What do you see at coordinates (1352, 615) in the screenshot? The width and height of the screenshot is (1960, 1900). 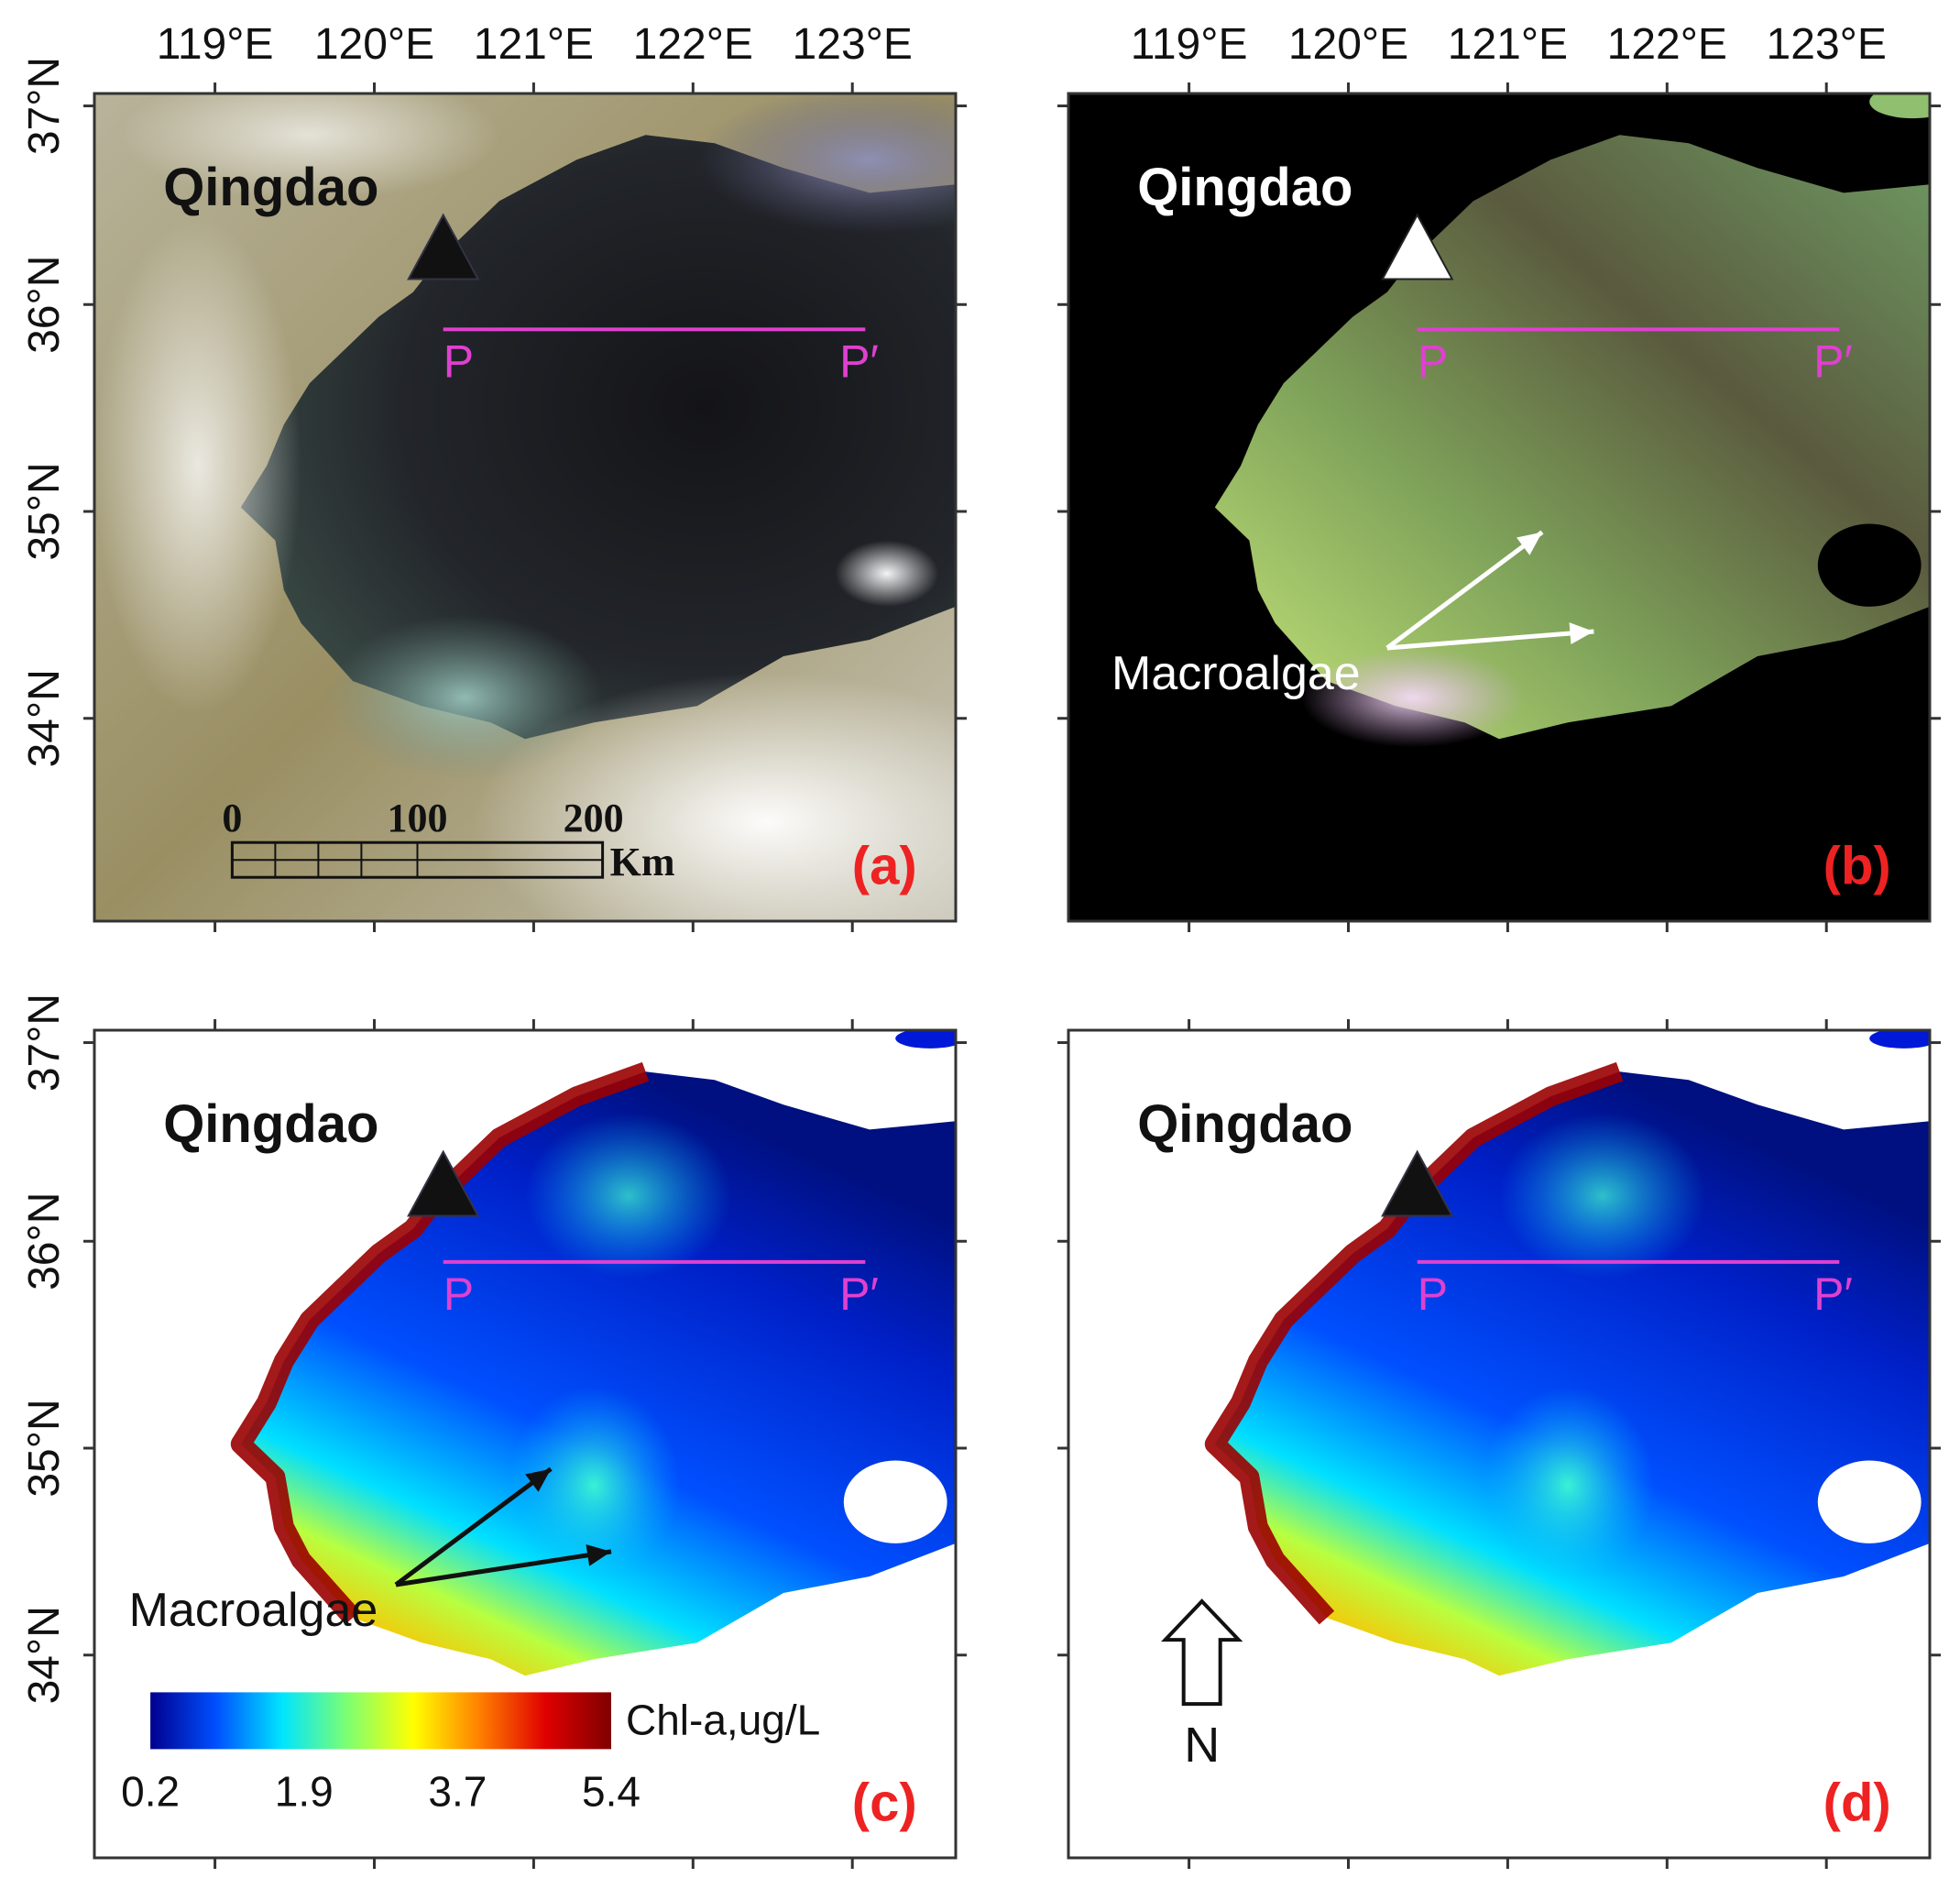 I see `macroalgae-annotation-b: Macroalgae` at bounding box center [1352, 615].